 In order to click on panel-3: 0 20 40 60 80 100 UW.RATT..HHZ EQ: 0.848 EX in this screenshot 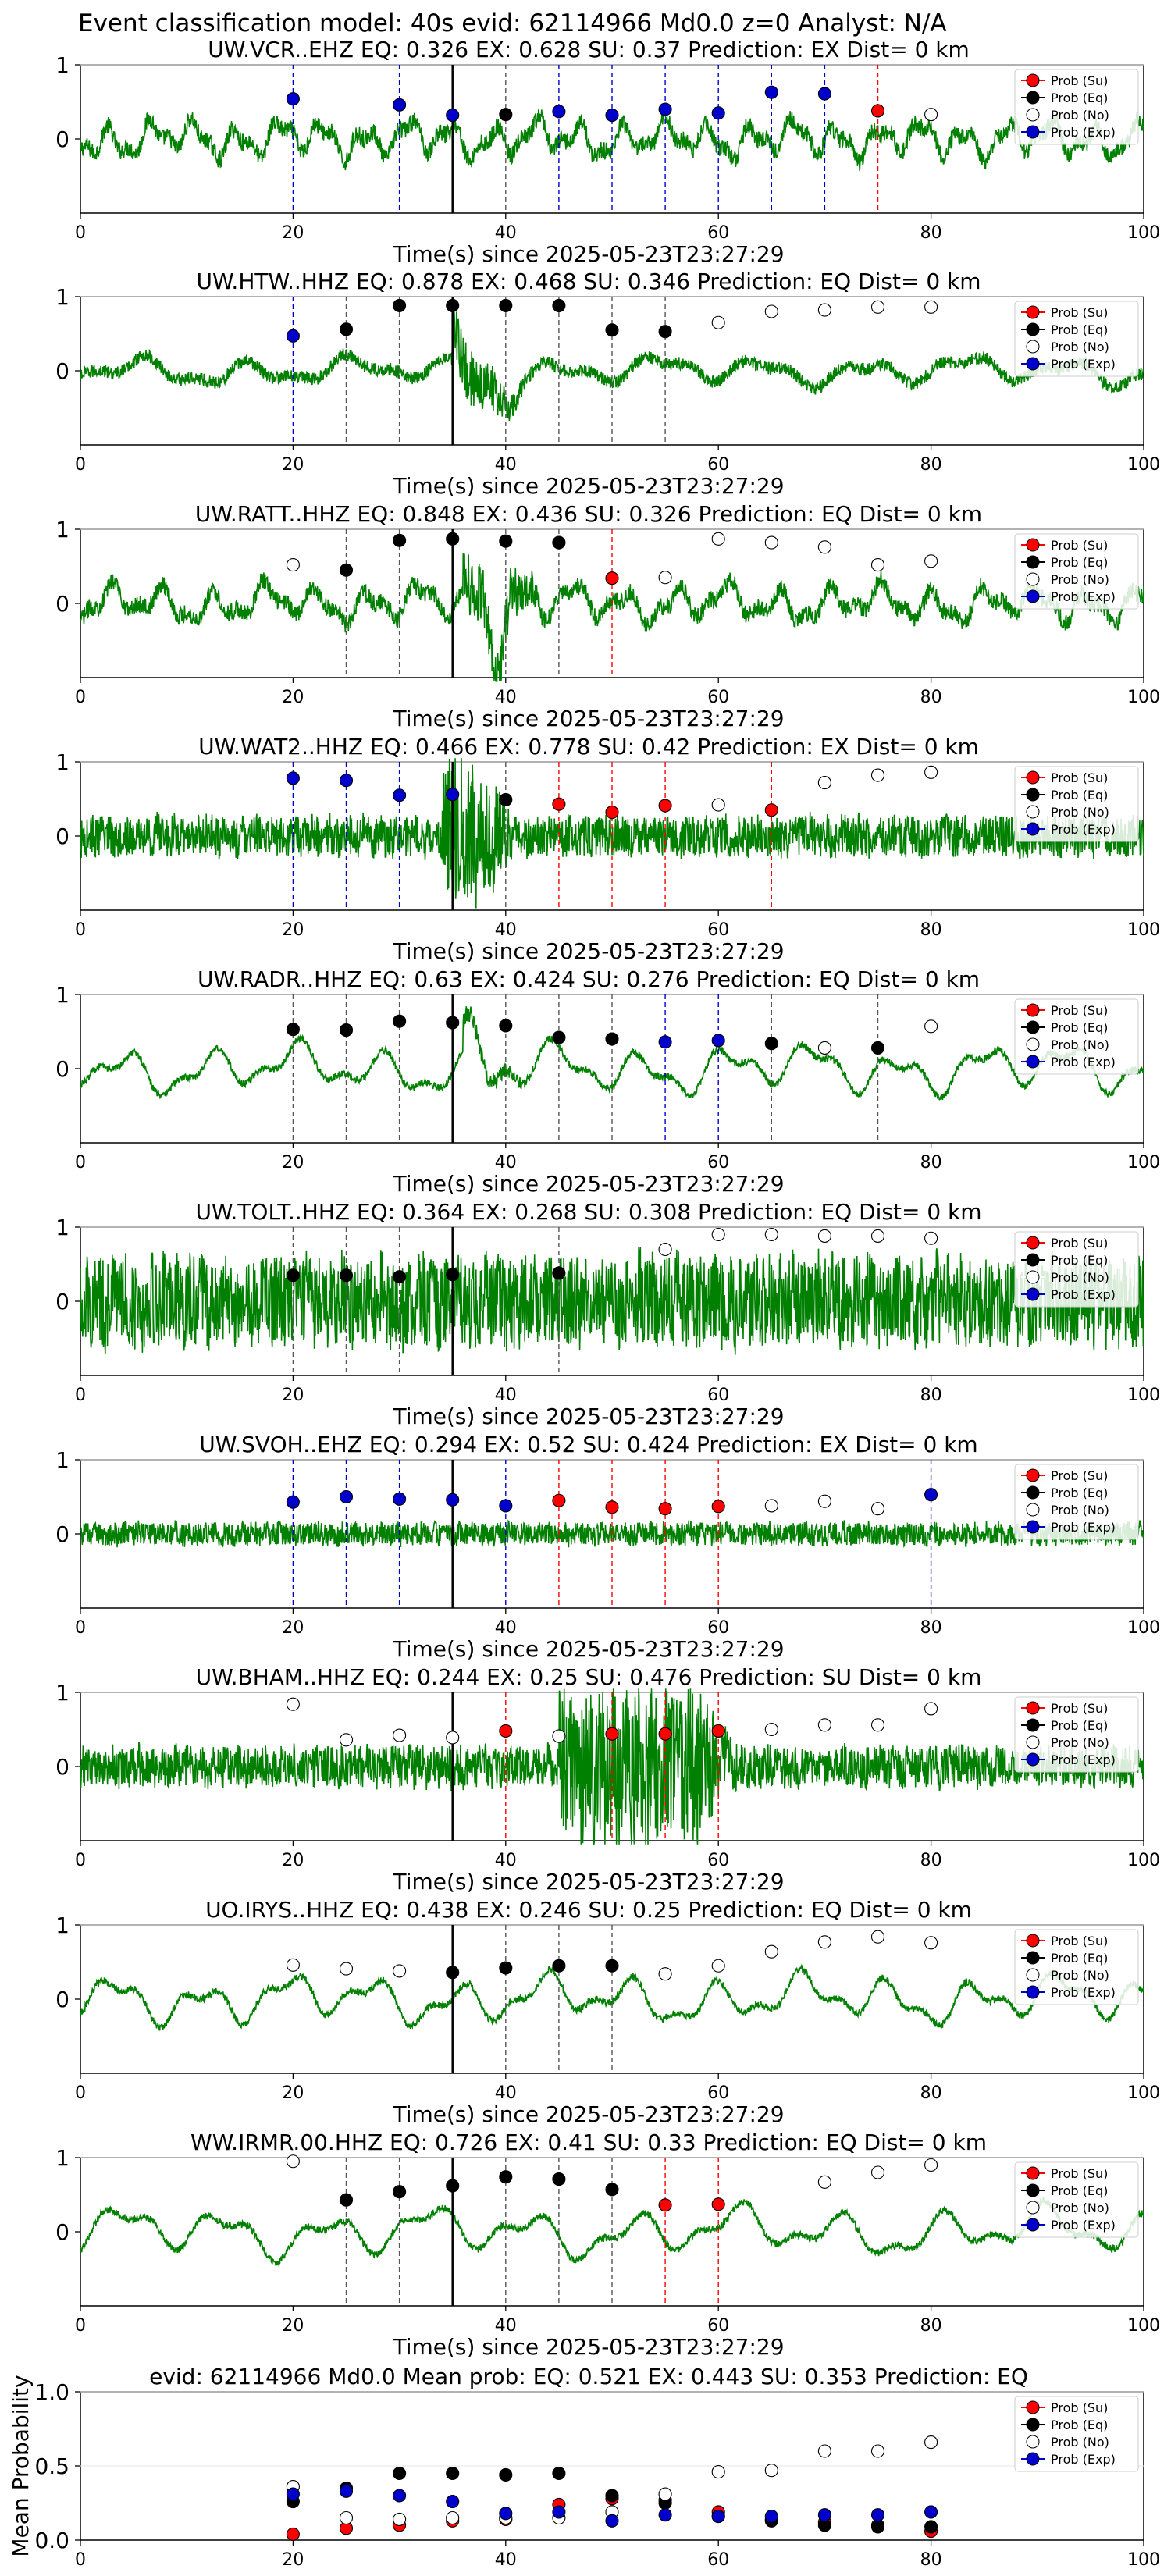, I will do `click(607, 616)`.